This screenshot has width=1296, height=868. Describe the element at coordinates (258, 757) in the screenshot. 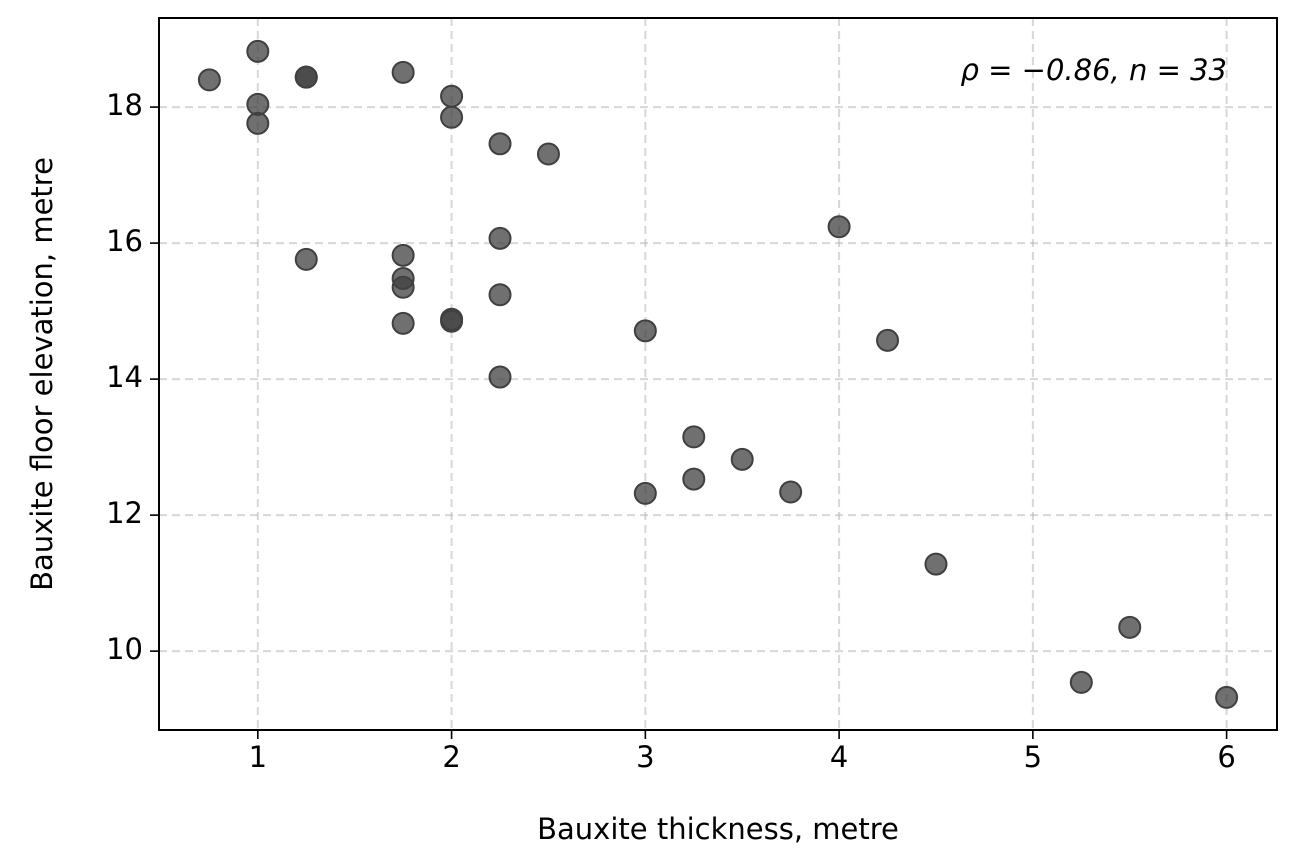

I see `x-tick-label: 1` at that location.